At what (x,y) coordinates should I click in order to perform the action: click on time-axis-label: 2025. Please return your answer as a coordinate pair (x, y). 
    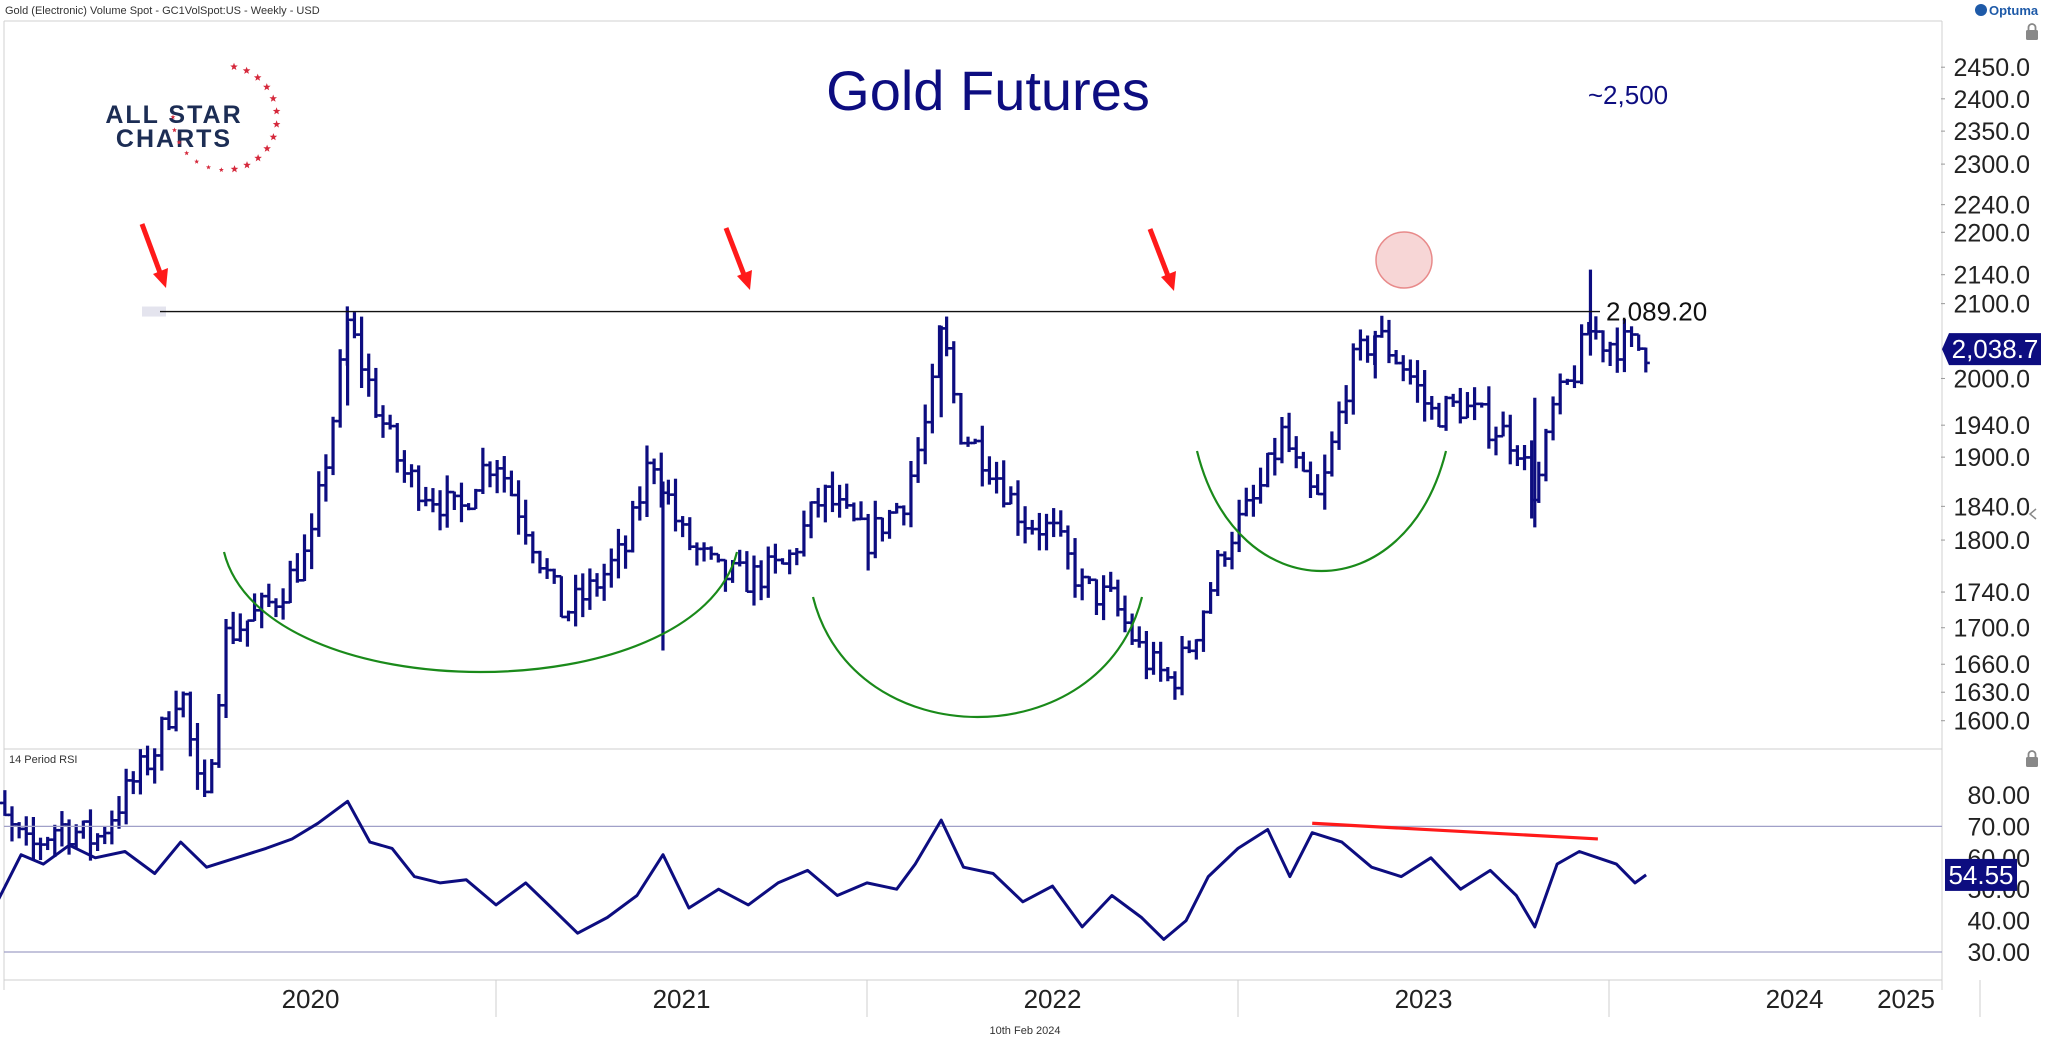
    Looking at the image, I should click on (1906, 999).